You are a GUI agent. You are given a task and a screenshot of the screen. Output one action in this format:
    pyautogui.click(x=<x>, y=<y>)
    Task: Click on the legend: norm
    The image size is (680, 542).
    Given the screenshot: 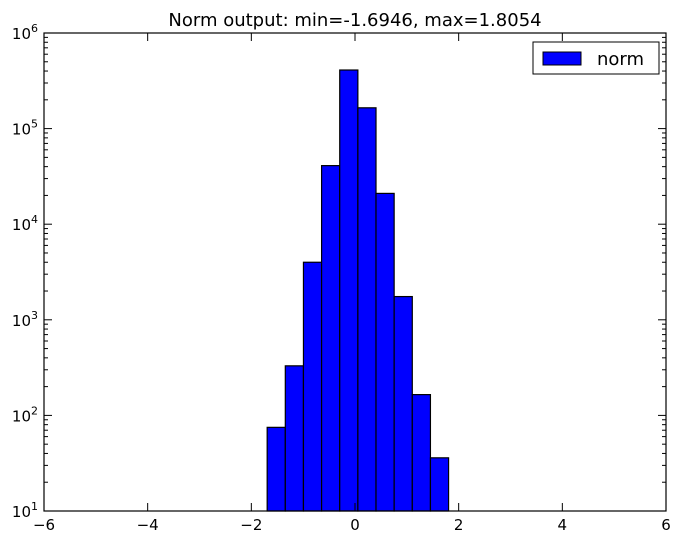 What is the action you would take?
    pyautogui.click(x=596, y=58)
    